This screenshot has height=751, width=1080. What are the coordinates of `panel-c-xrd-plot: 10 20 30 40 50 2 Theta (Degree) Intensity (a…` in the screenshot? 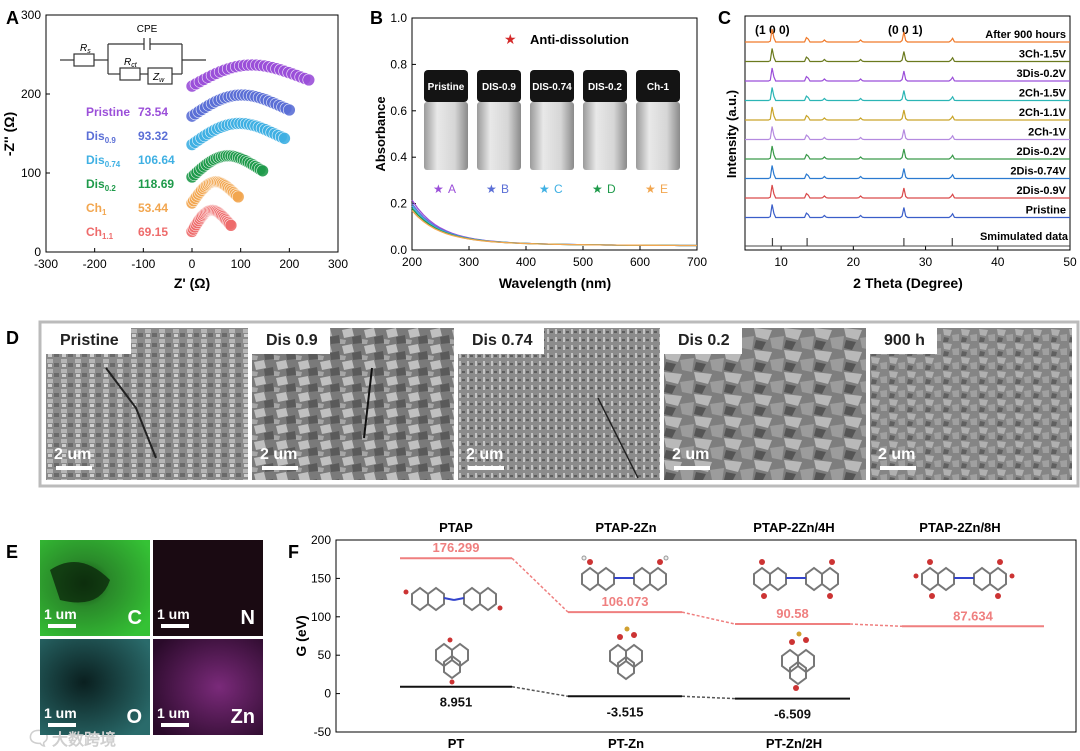 It's located at (900, 153).